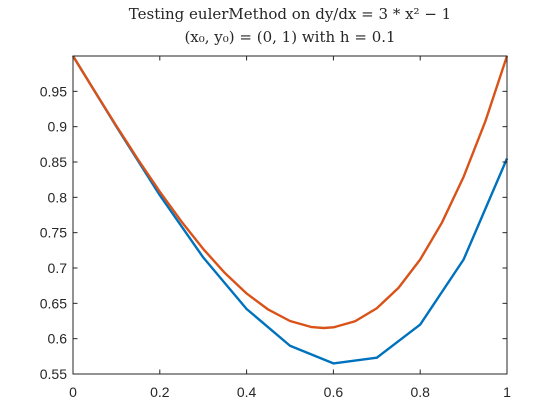 Image resolution: width=560 pixels, height=420 pixels. What do you see at coordinates (53, 374) in the screenshot?
I see `y-tick-label: 0.55` at bounding box center [53, 374].